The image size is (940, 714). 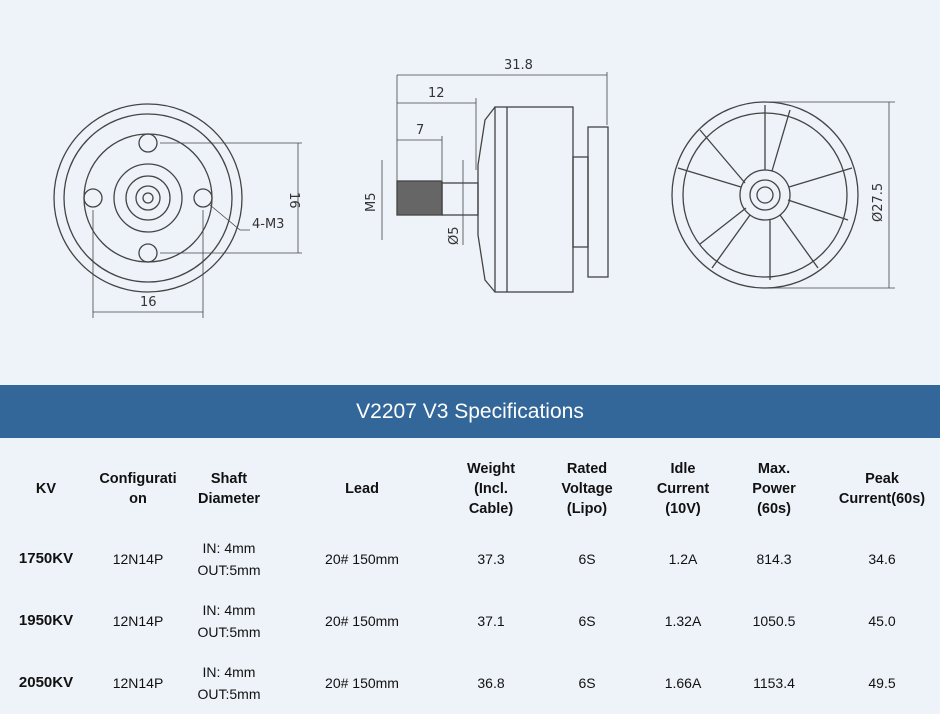 I want to click on weight-cell: 37.1, so click(x=491, y=621).